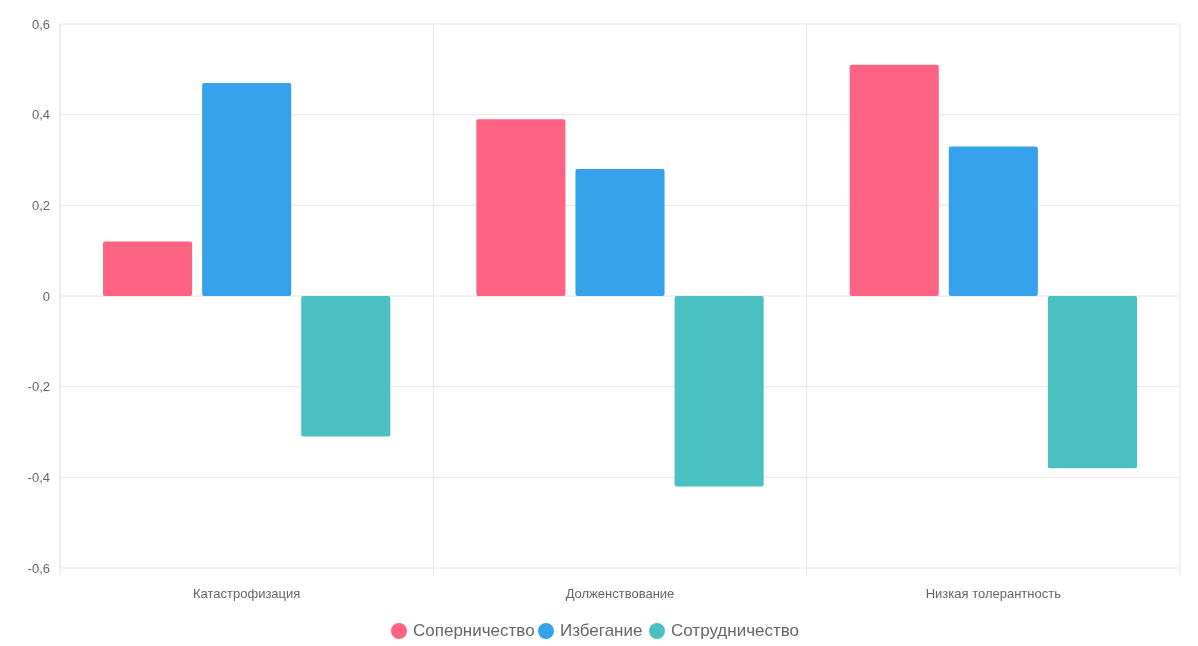  What do you see at coordinates (40, 24) in the screenshot?
I see `y-tick-label: 0,6` at bounding box center [40, 24].